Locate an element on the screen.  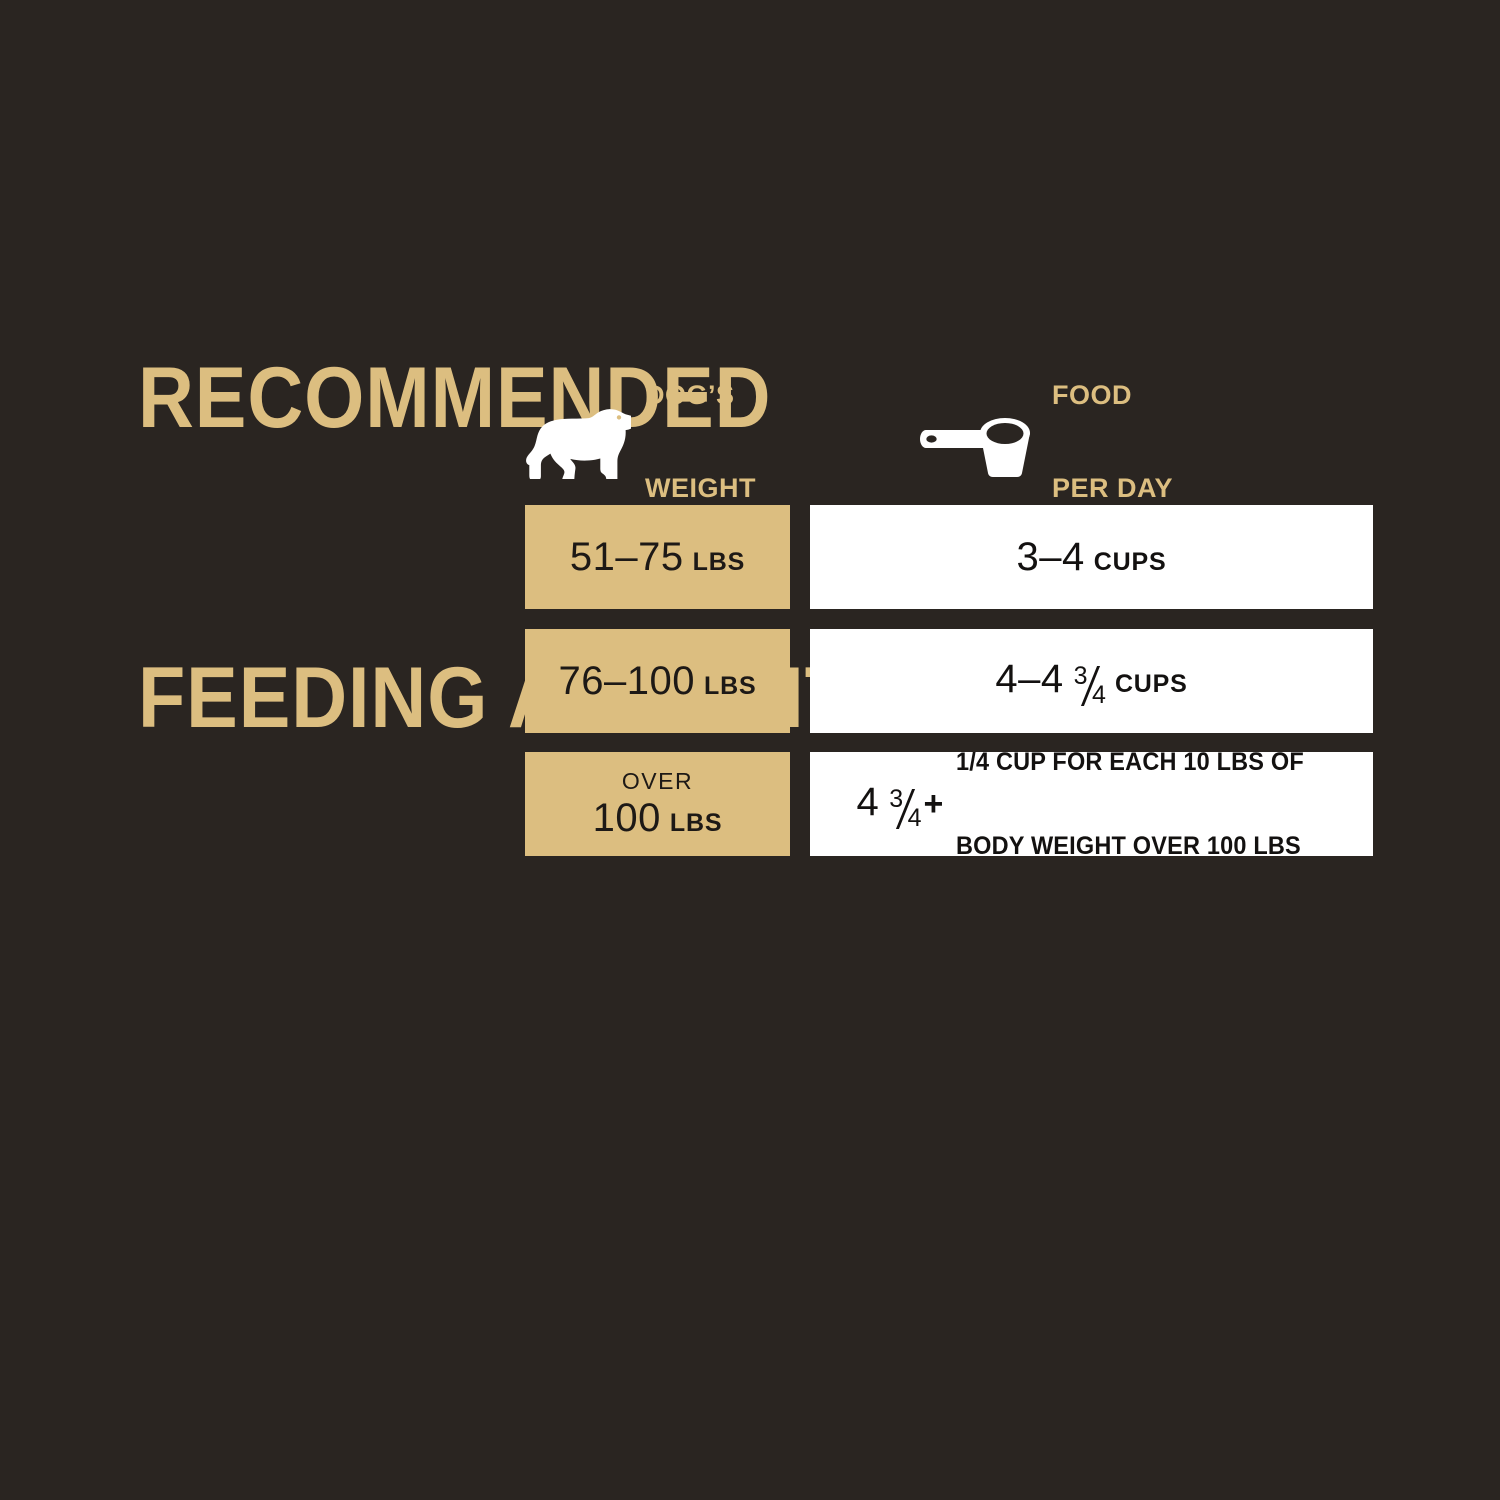
table-row-2-weight-cell: 76–100 LBS is located at coordinates (657, 681).